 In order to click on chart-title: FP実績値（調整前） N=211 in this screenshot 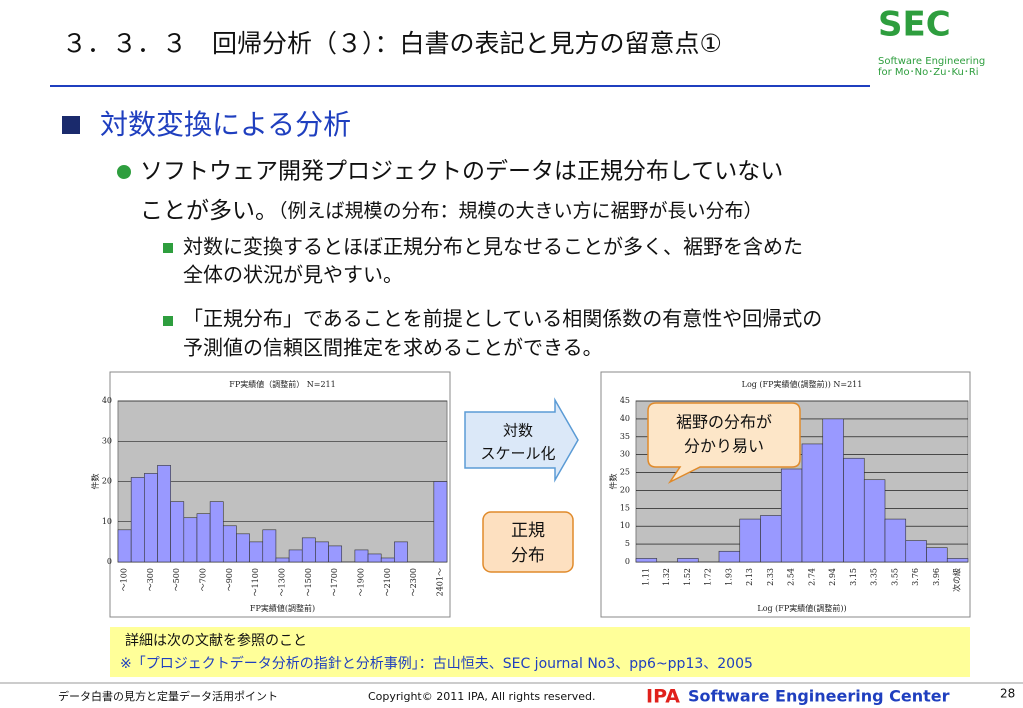, I will do `click(282, 384)`.